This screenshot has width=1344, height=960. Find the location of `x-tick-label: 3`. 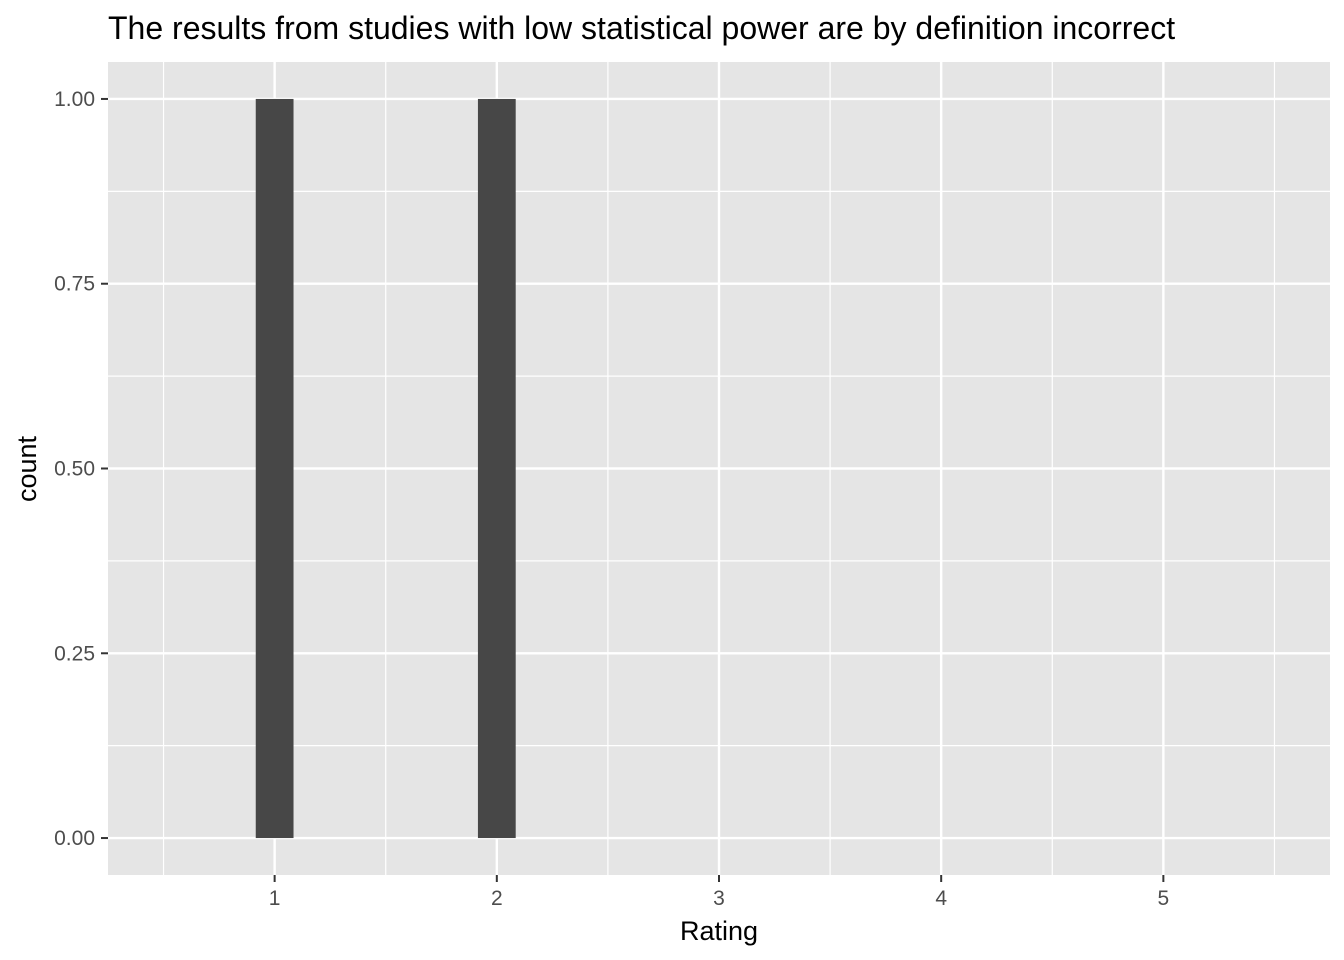

x-tick-label: 3 is located at coordinates (719, 898).